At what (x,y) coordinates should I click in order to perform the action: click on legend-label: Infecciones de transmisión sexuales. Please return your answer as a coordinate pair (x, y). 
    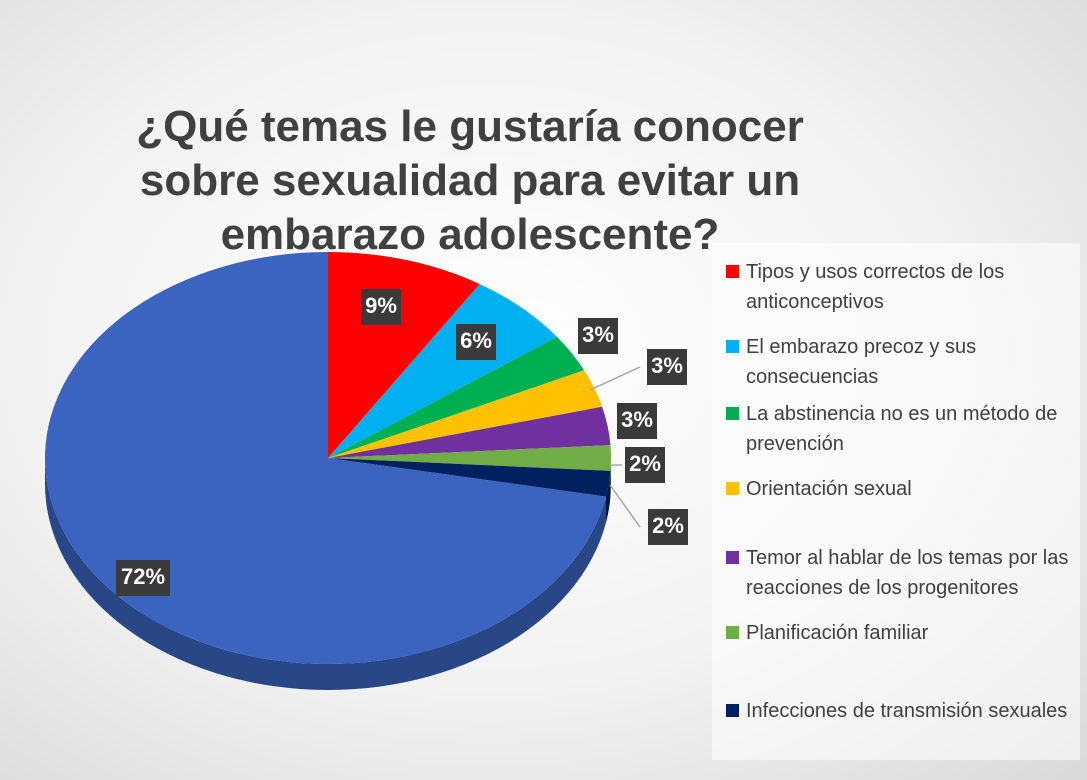
    Looking at the image, I should click on (907, 711).